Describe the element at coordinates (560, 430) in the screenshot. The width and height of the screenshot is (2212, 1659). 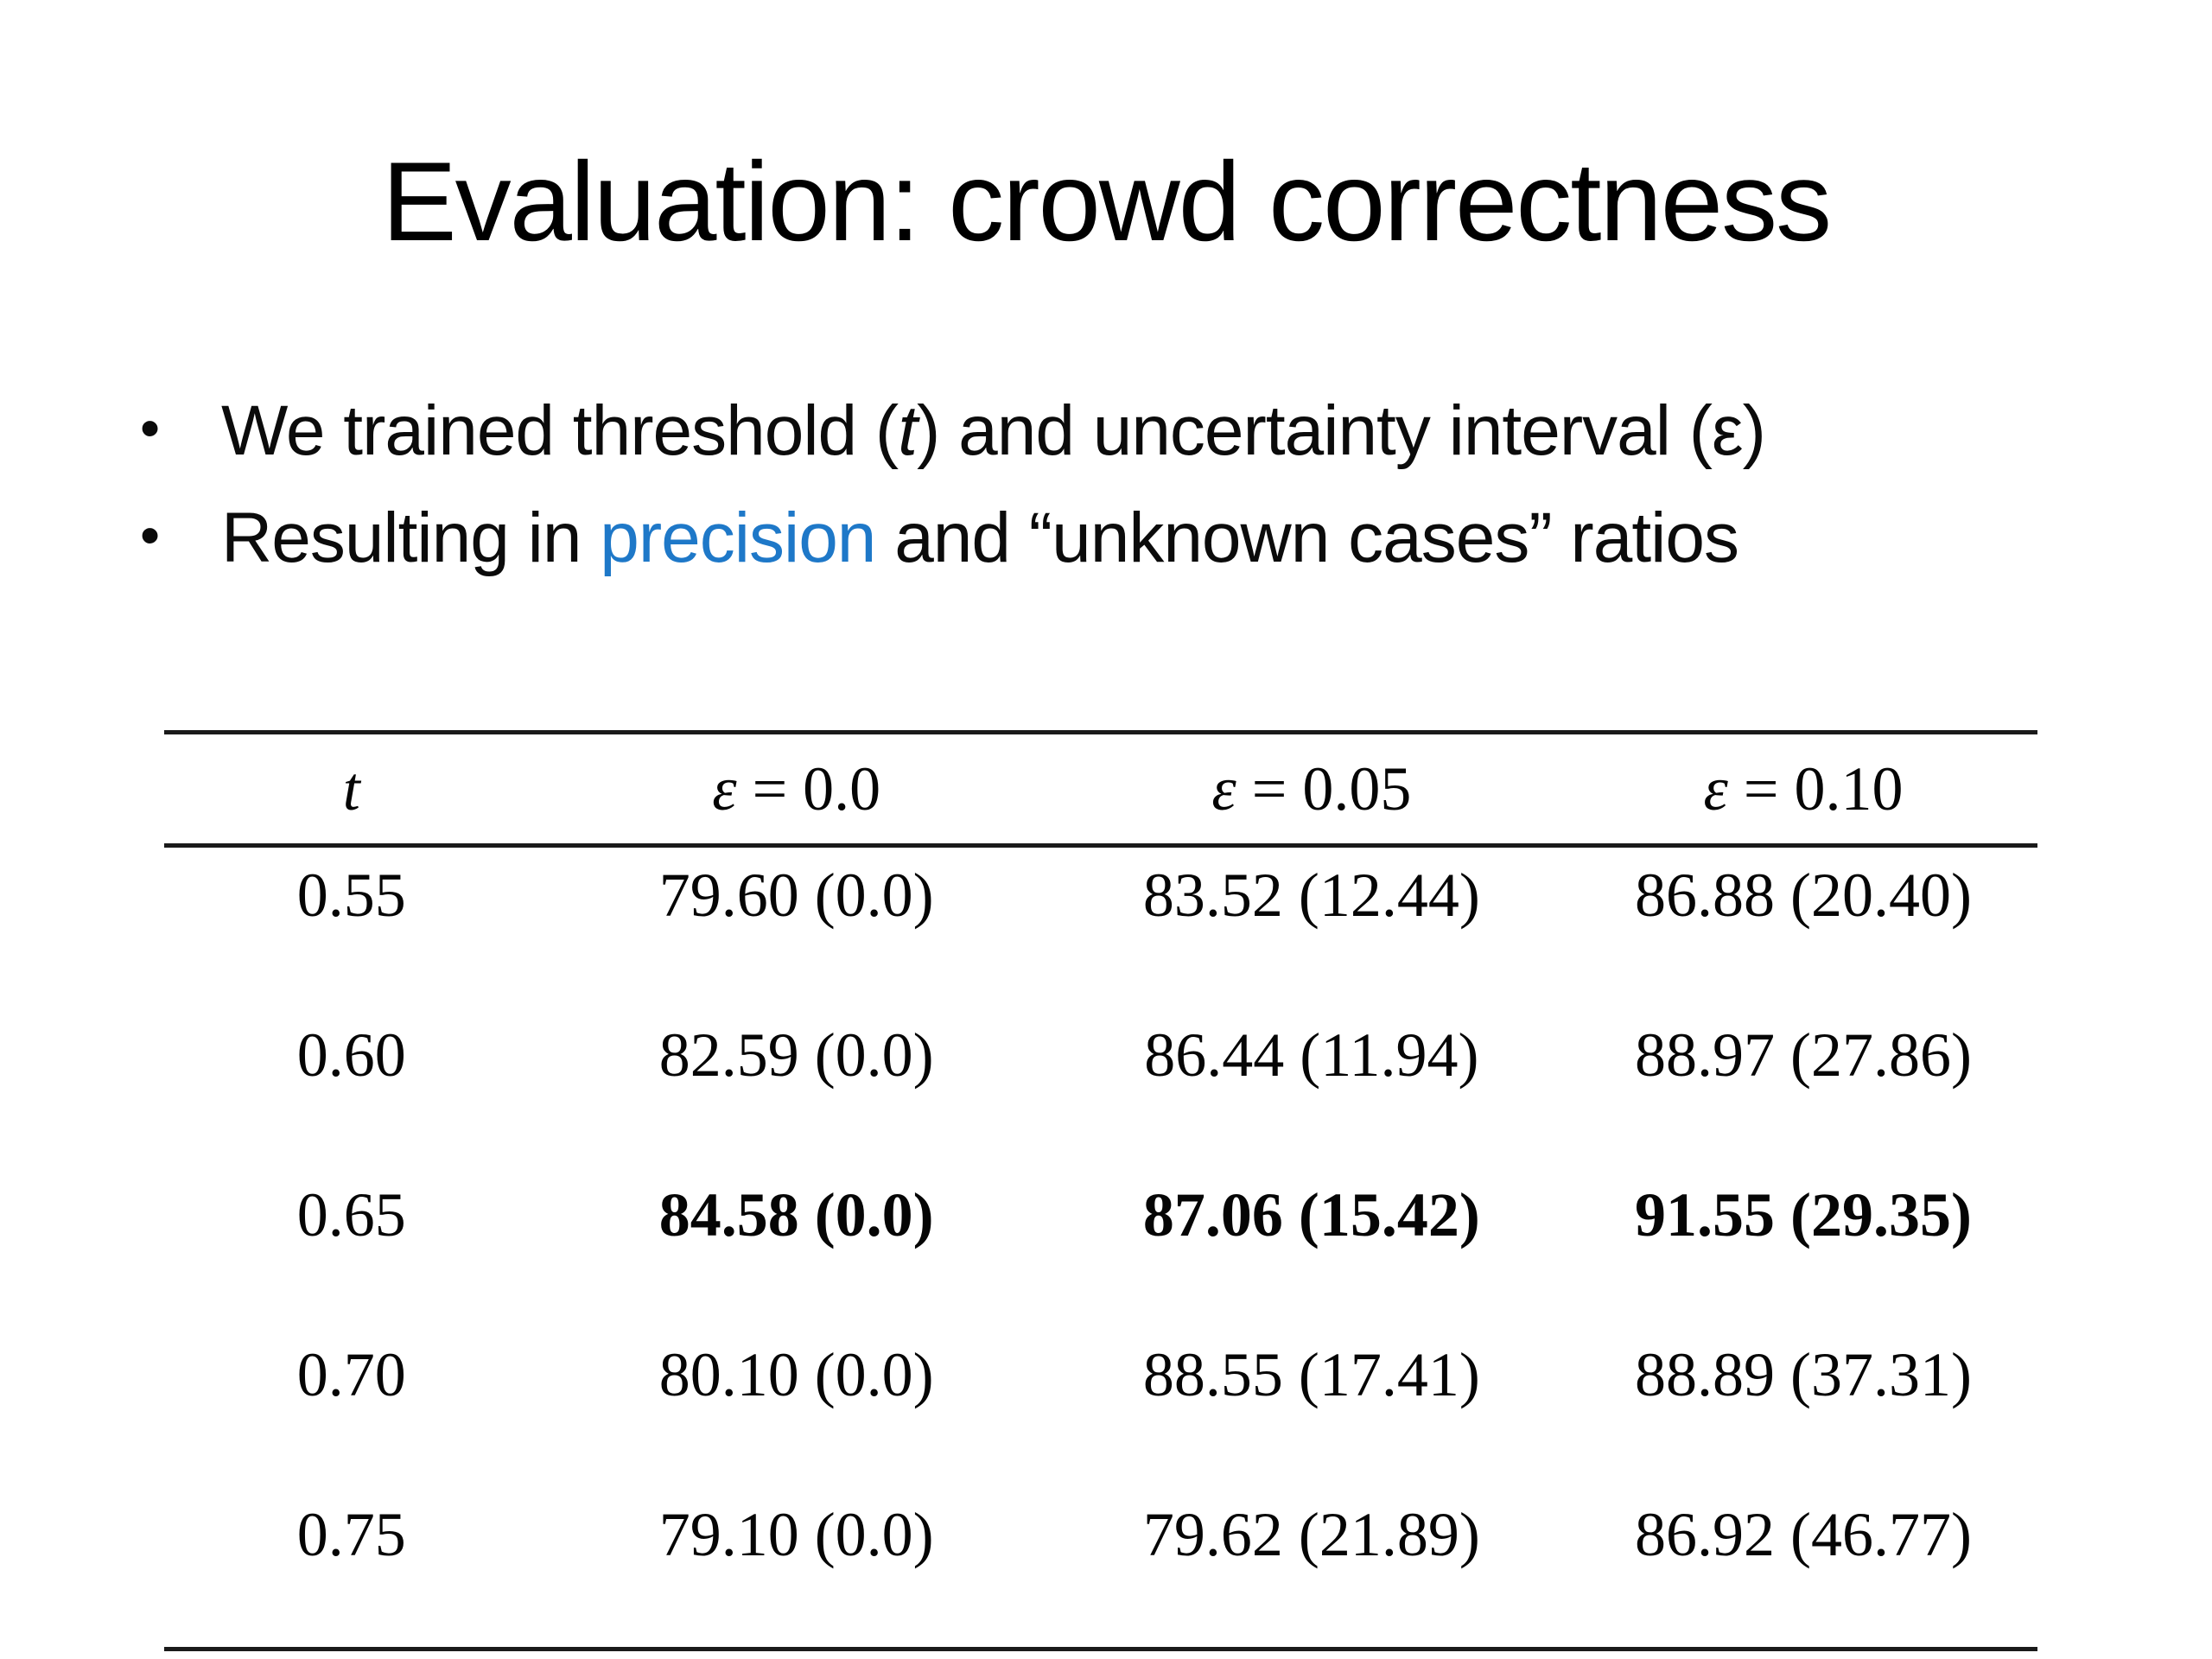
I see `bullet-1-text-pre: We trained threshold (` at that location.